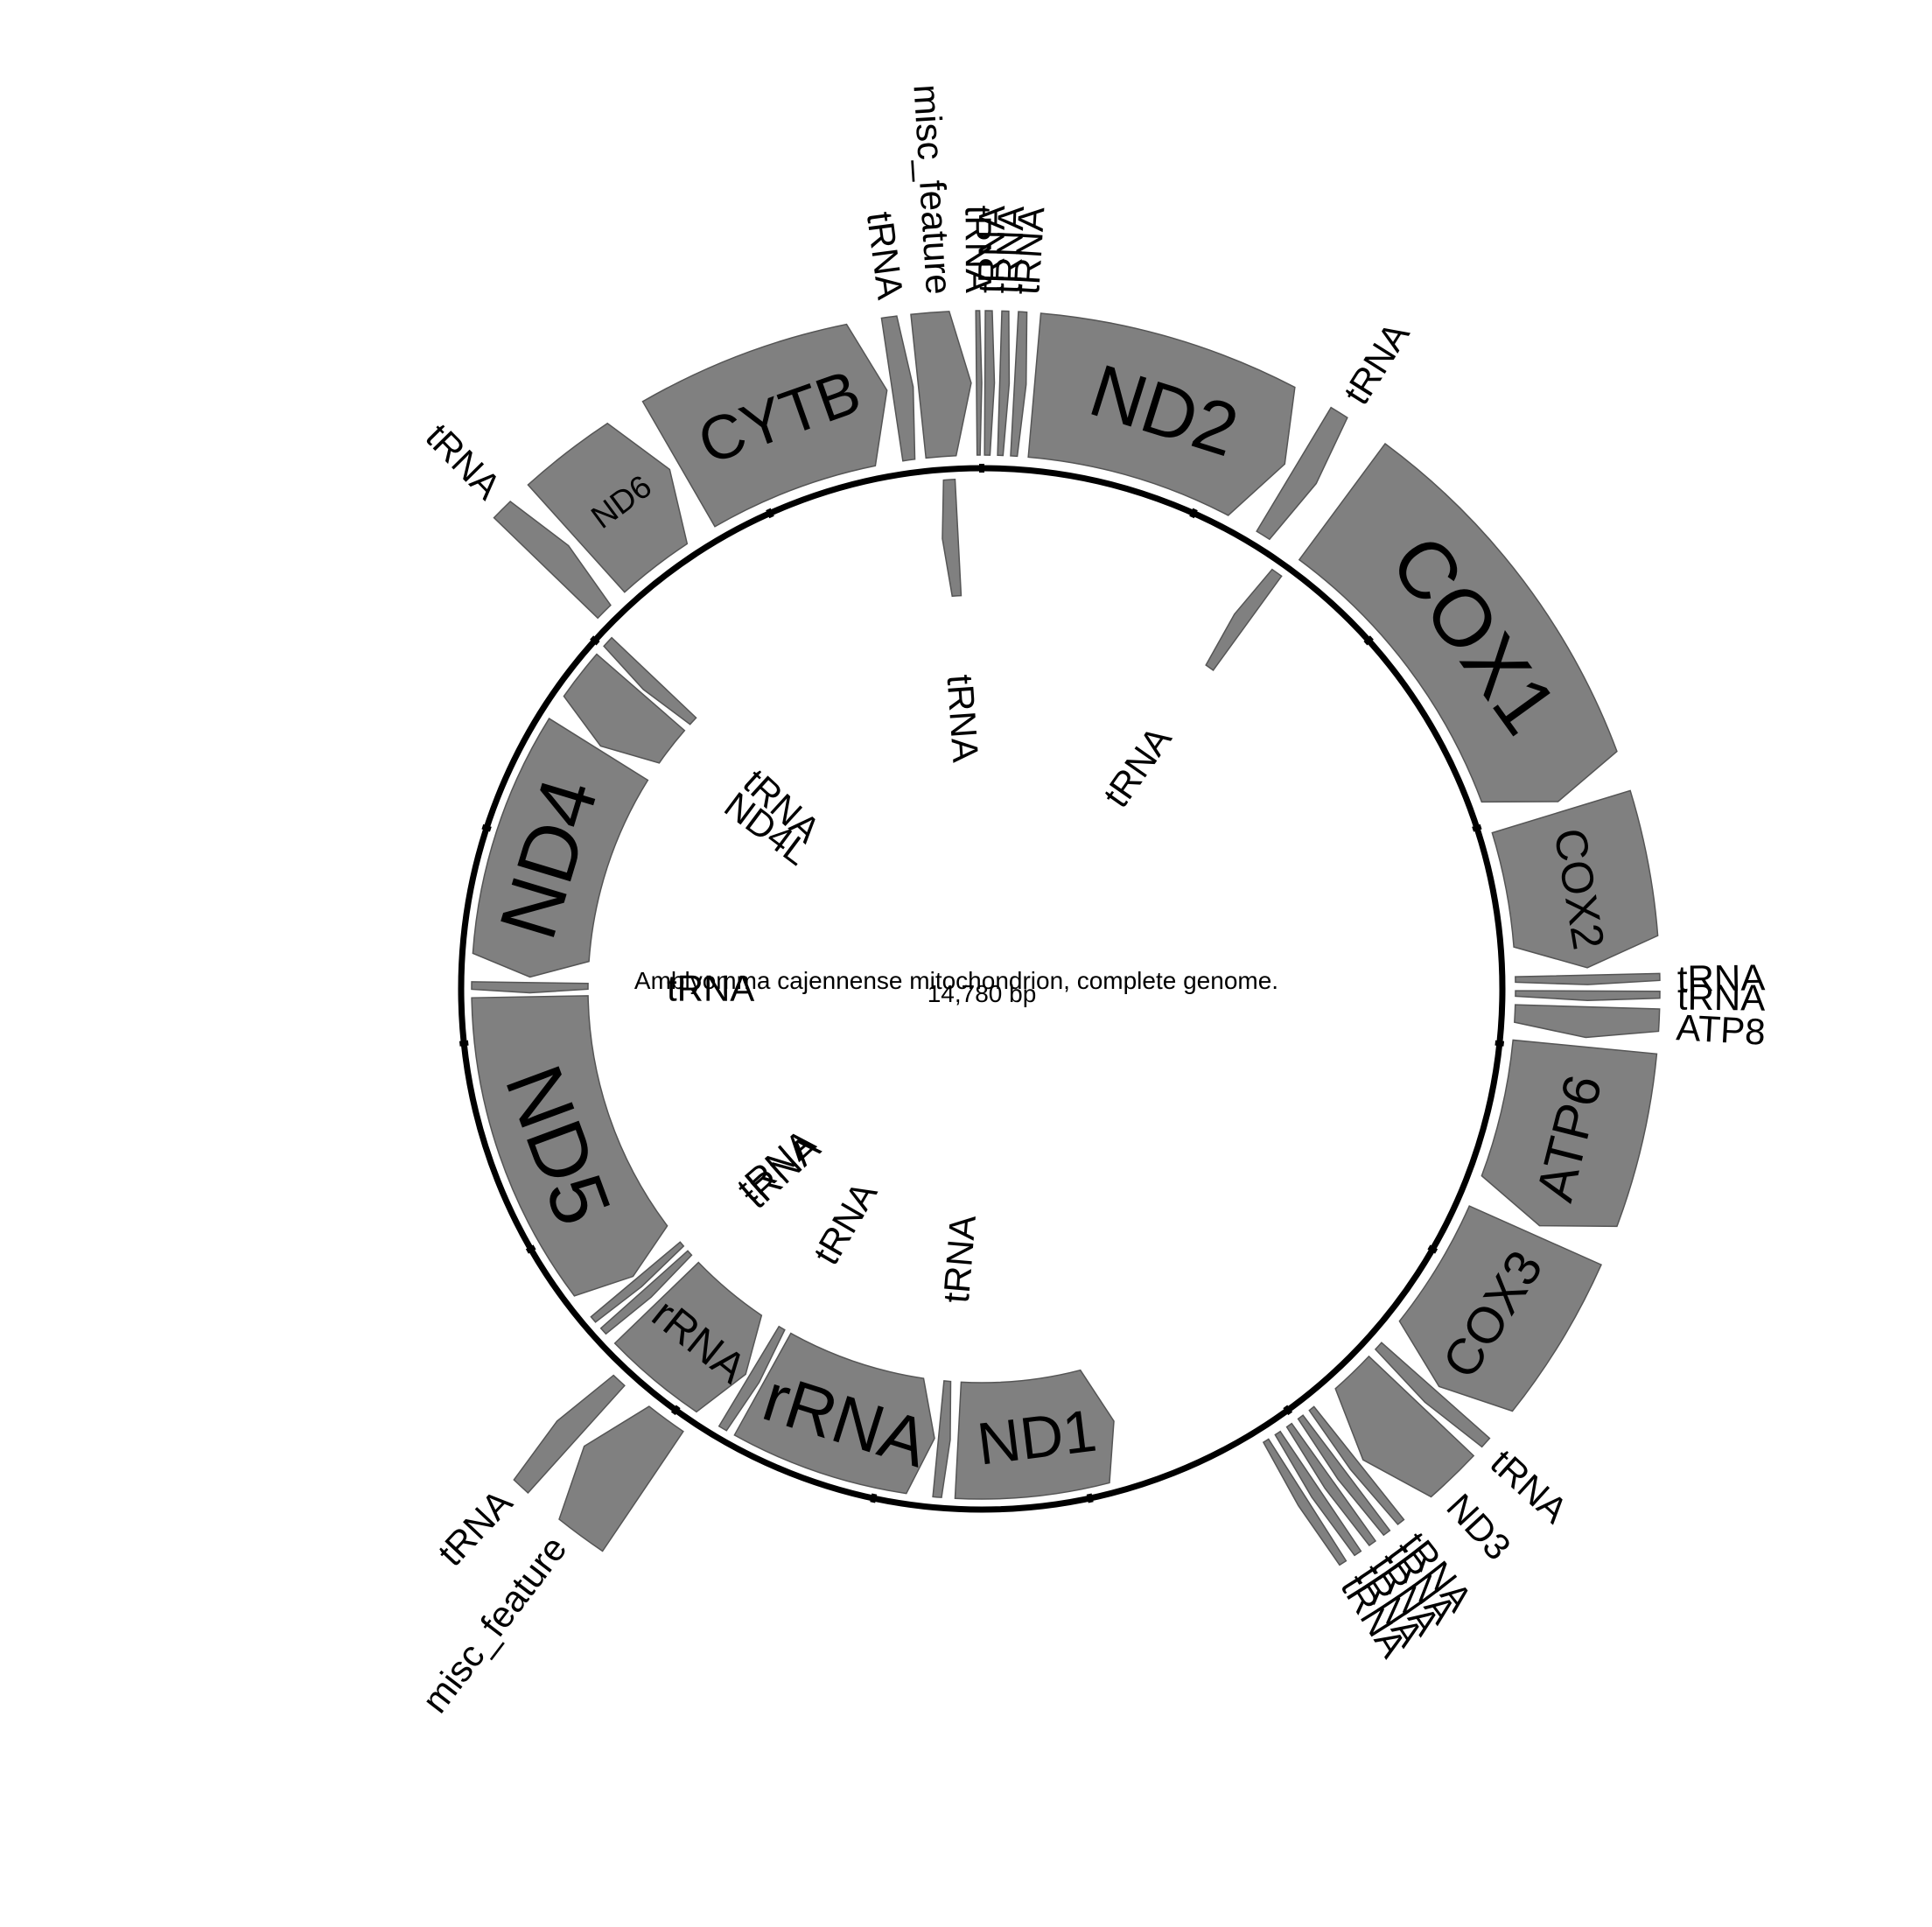  I want to click on feature-label-nd1-17: ND1, so click(1037, 1438).